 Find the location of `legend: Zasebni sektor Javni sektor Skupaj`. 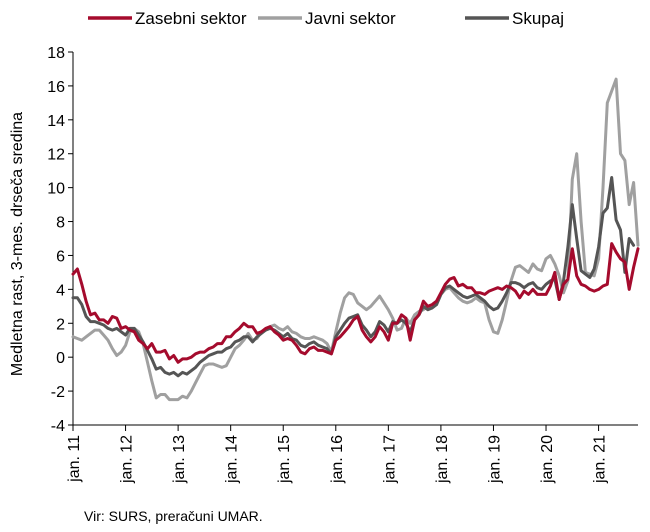

legend: Zasebni sektor Javni sektor Skupaj is located at coordinates (326, 18).